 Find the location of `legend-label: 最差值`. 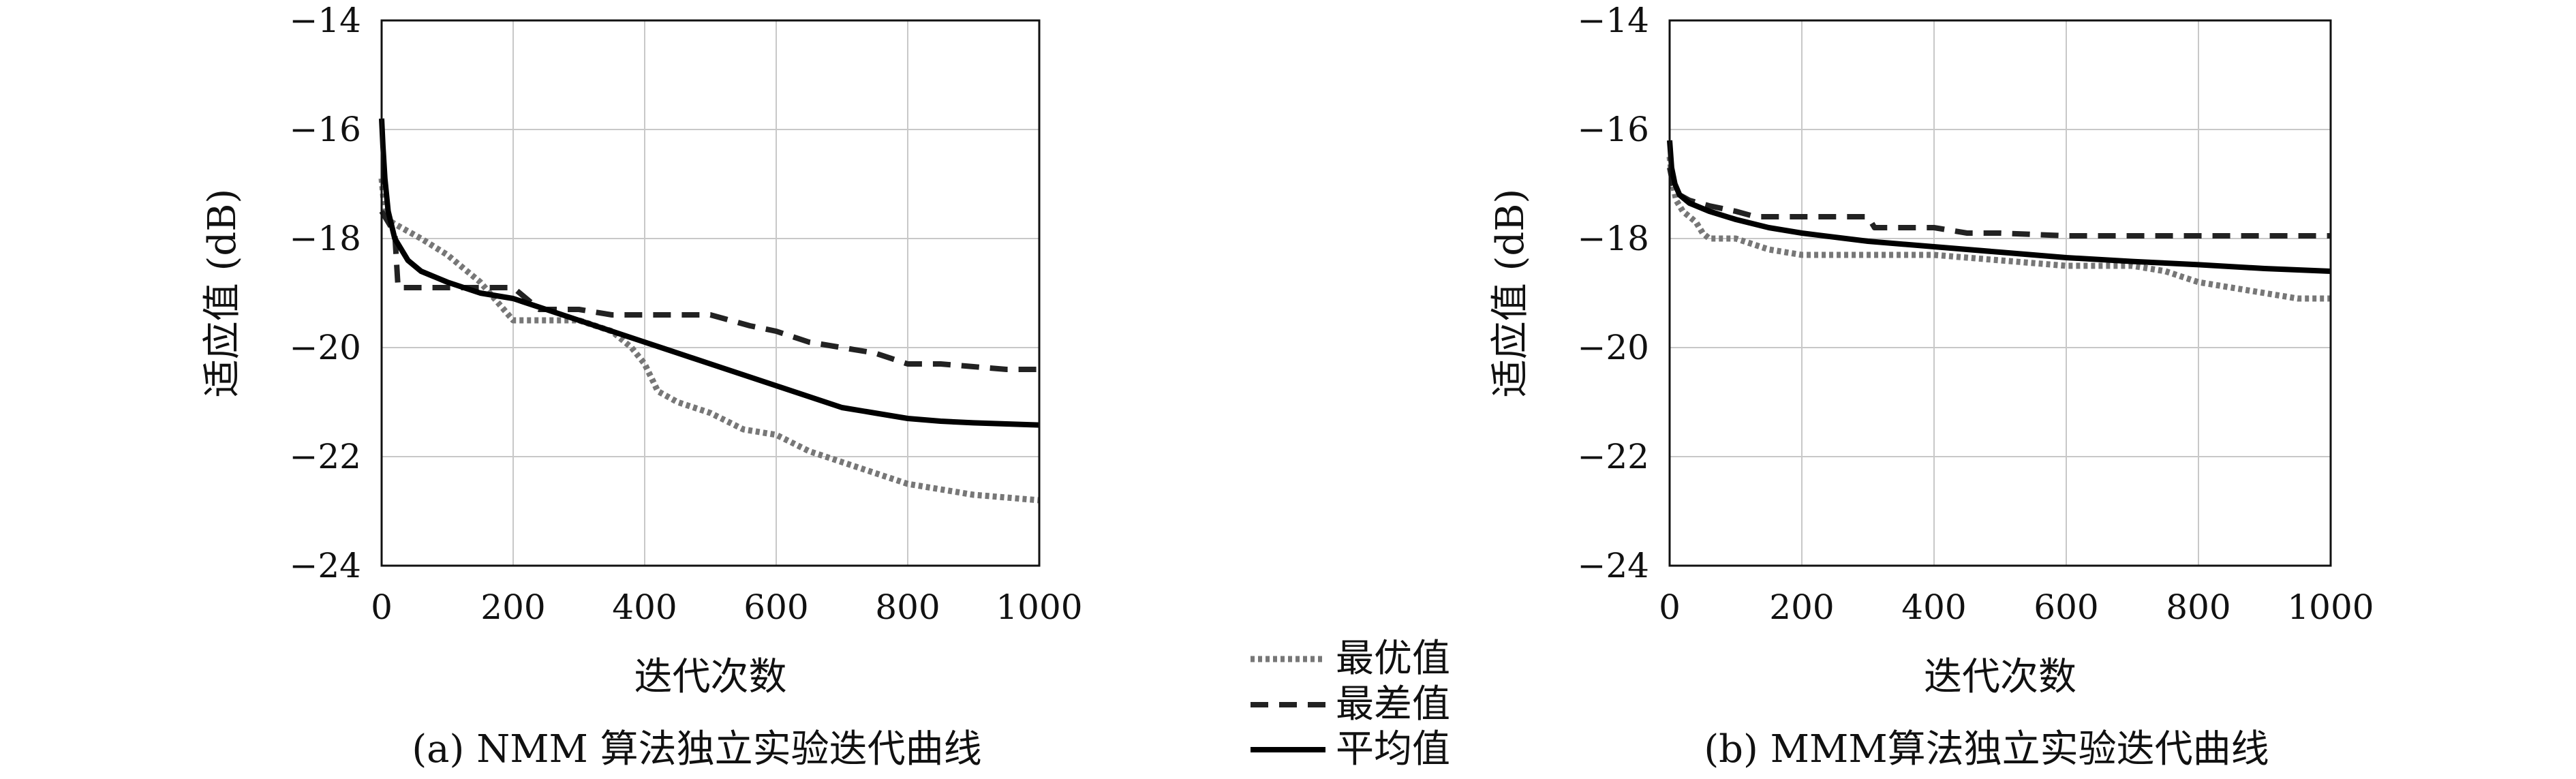

legend-label: 最差值 is located at coordinates (1393, 705).